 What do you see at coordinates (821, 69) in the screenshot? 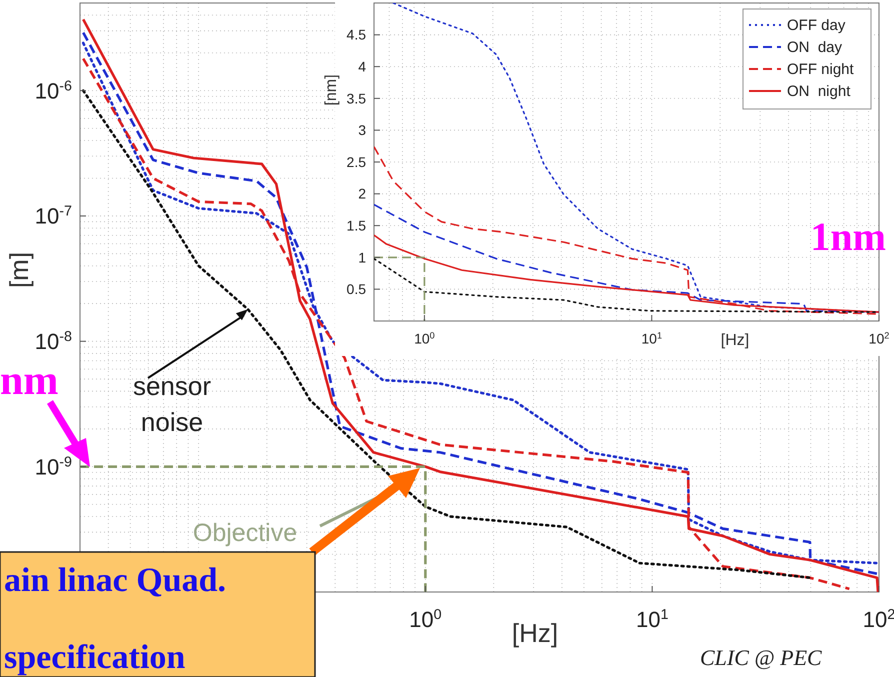
I see `legend-label: OFF night` at bounding box center [821, 69].